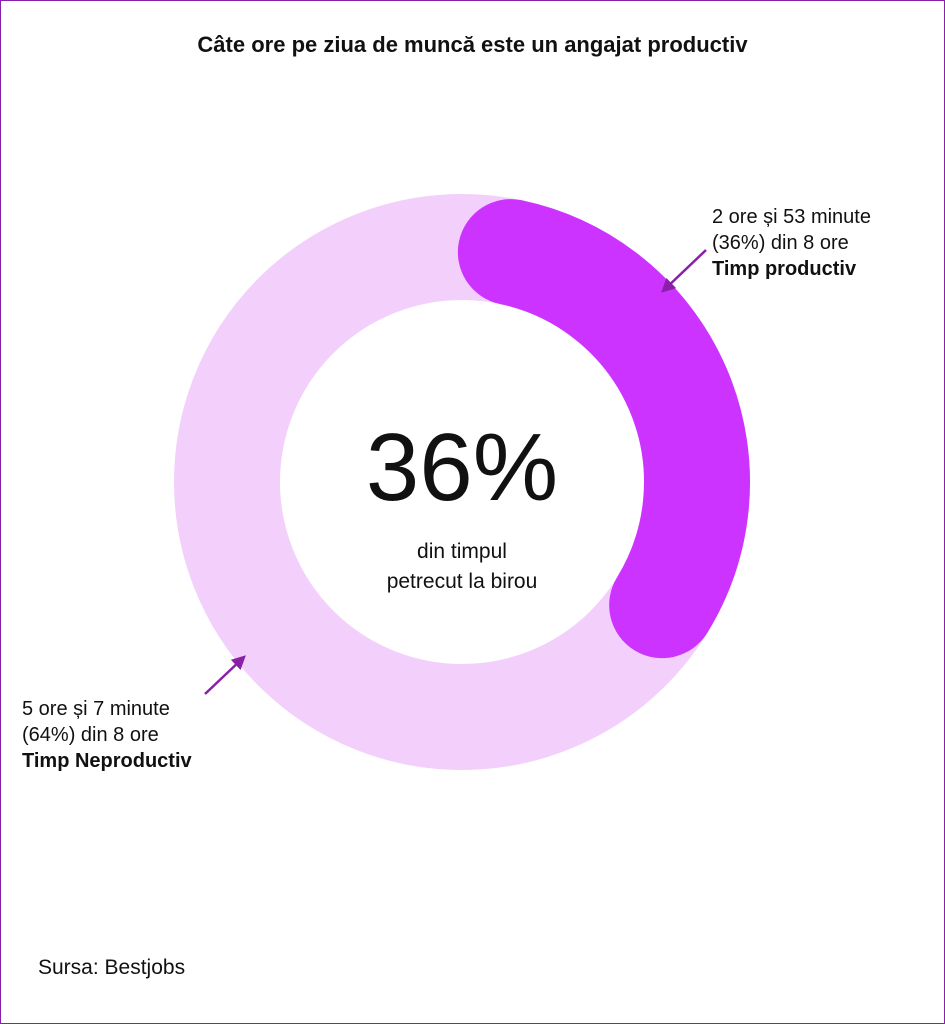 This screenshot has width=945, height=1024. Describe the element at coordinates (96, 709) in the screenshot. I see `annotation-unproductive-line1: 5 ore și 7 minute` at that location.